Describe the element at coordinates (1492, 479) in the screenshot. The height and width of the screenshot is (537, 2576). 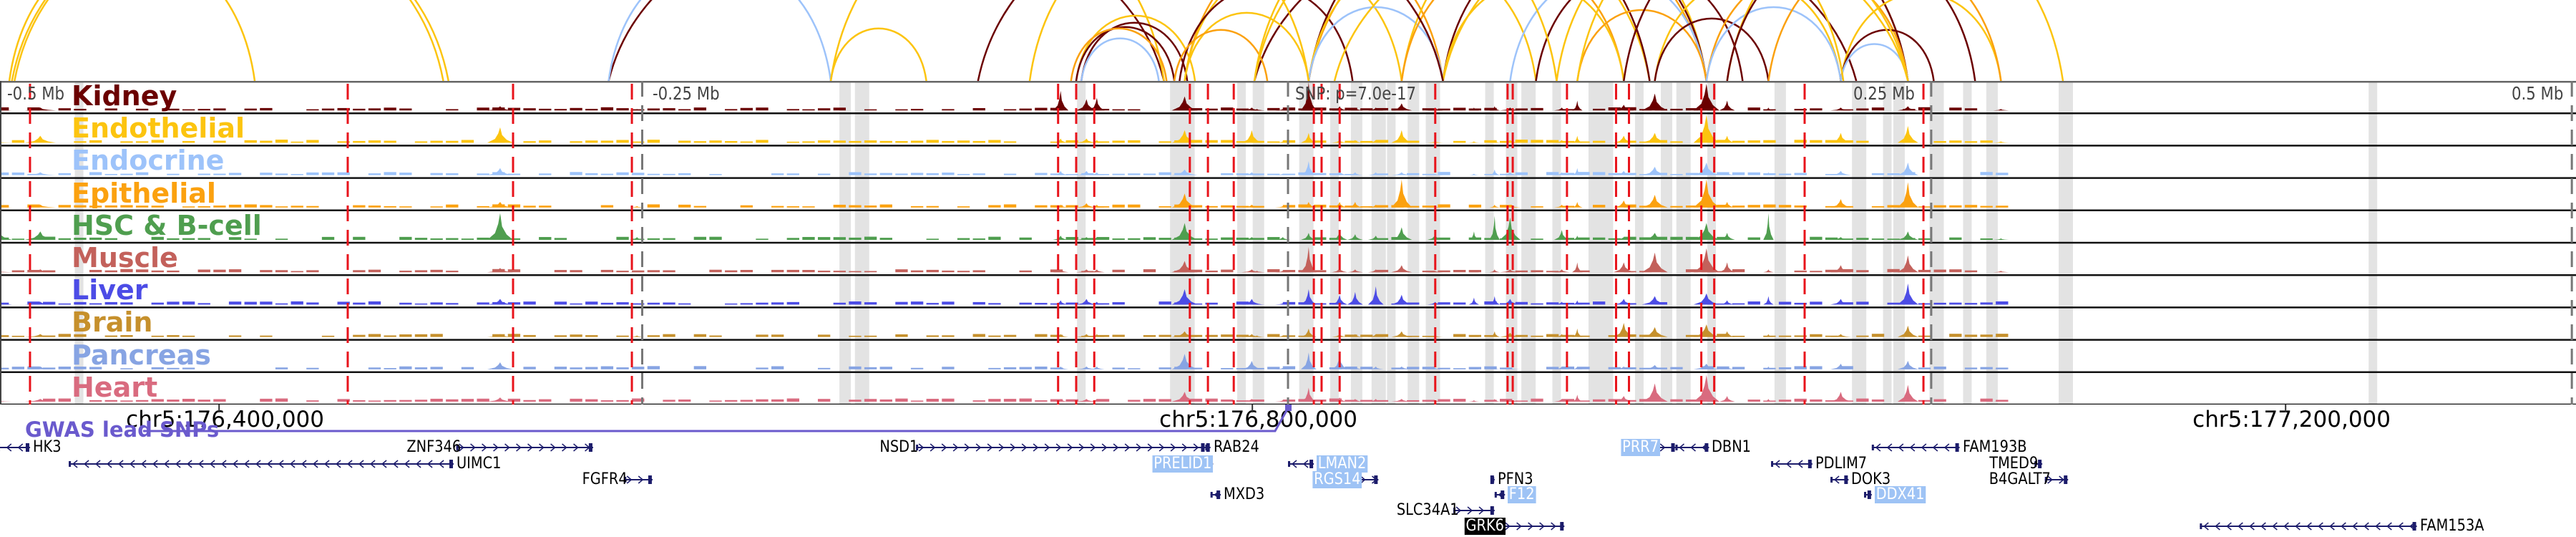
I see `gene-model-pfn3` at that location.